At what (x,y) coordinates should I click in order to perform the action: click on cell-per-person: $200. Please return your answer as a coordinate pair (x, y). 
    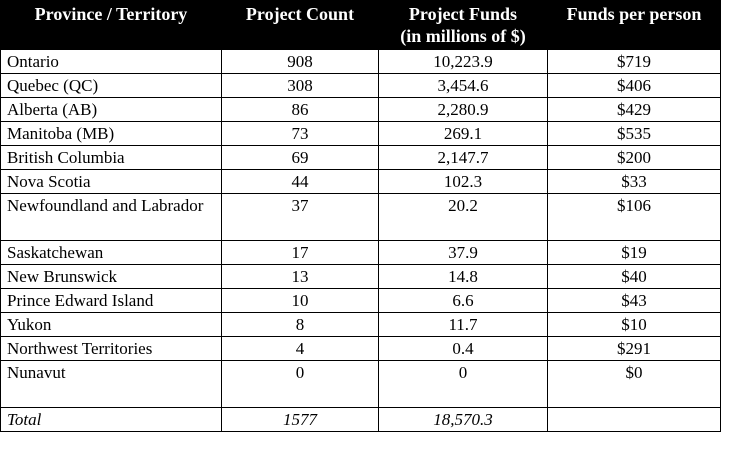
    Looking at the image, I should click on (634, 157).